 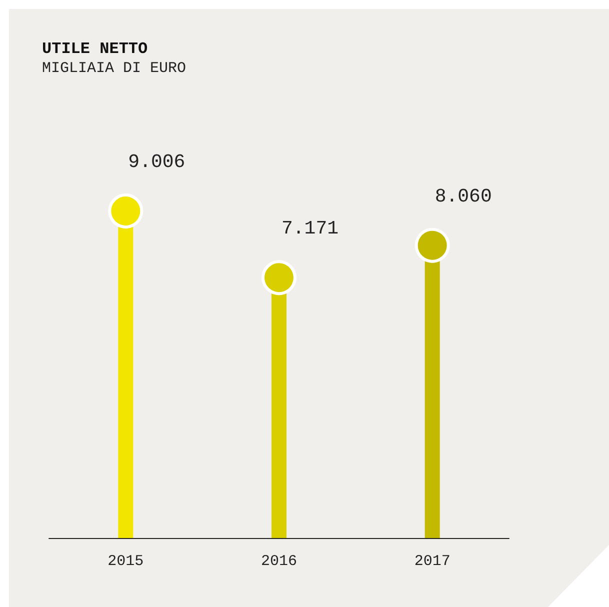 What do you see at coordinates (157, 162) in the screenshot?
I see `data-label: 9.006` at bounding box center [157, 162].